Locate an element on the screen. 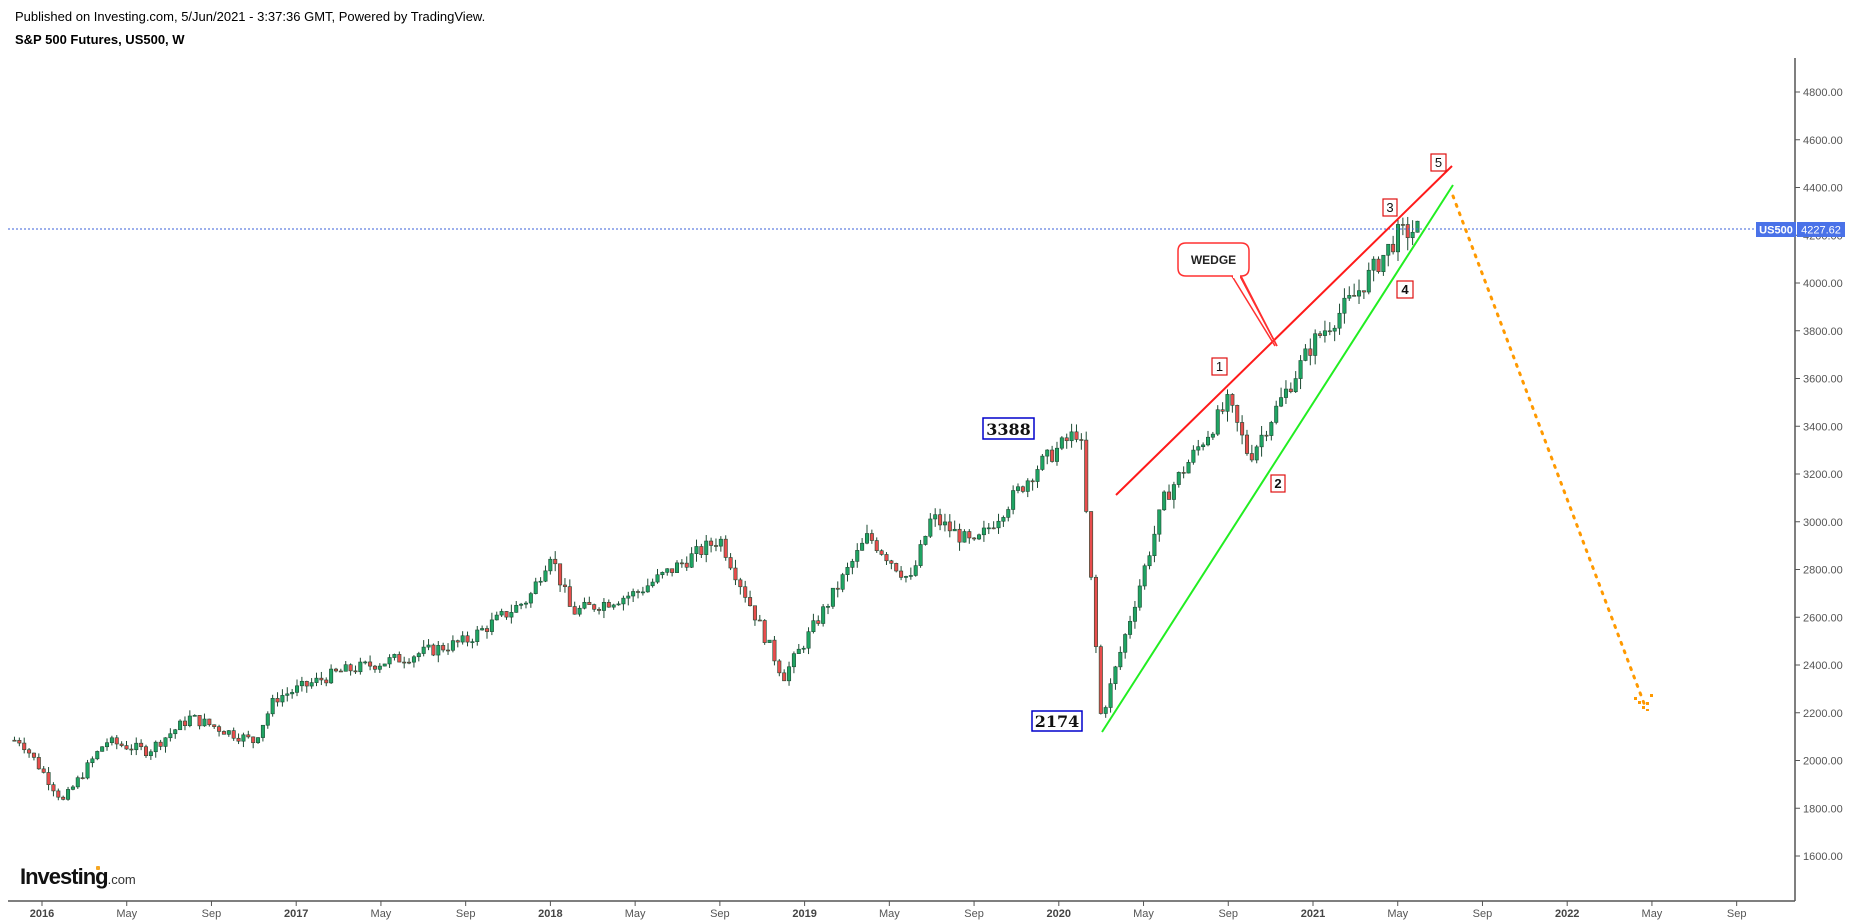 The height and width of the screenshot is (924, 1853). x-tick-label: 2020 is located at coordinates (1059, 914).